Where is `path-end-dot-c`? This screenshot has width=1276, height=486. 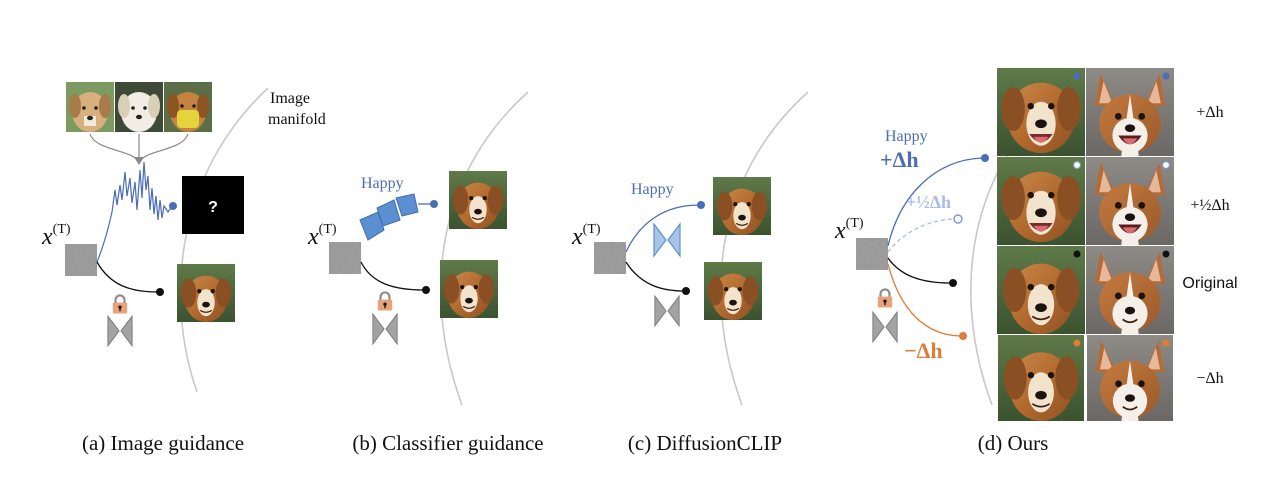
path-end-dot-c is located at coordinates (686, 291).